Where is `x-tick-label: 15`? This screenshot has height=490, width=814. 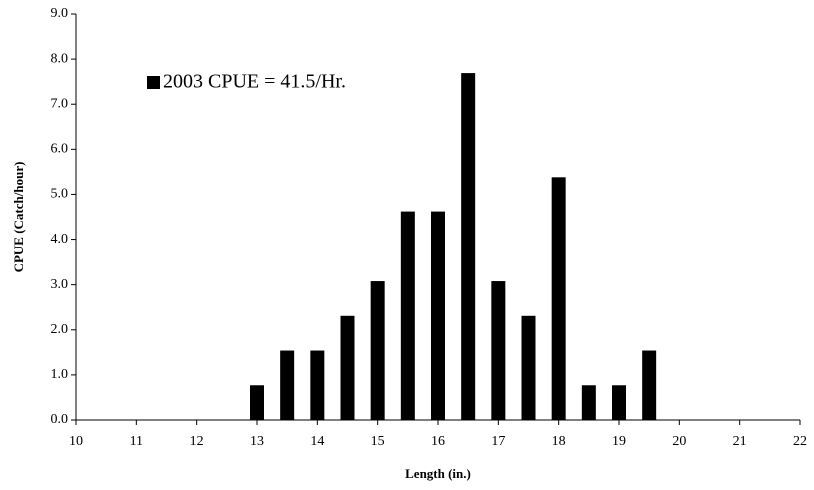 x-tick-label: 15 is located at coordinates (378, 441).